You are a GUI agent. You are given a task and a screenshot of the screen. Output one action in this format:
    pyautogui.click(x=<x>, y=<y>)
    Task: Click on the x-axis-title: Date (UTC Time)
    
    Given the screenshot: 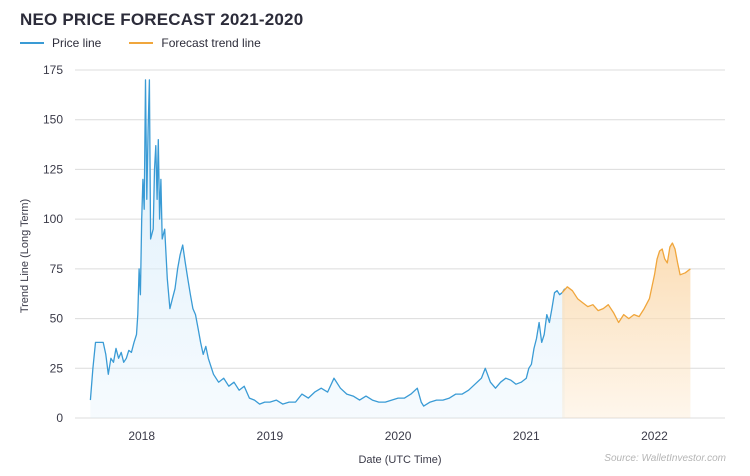 What is the action you would take?
    pyautogui.click(x=399, y=460)
    